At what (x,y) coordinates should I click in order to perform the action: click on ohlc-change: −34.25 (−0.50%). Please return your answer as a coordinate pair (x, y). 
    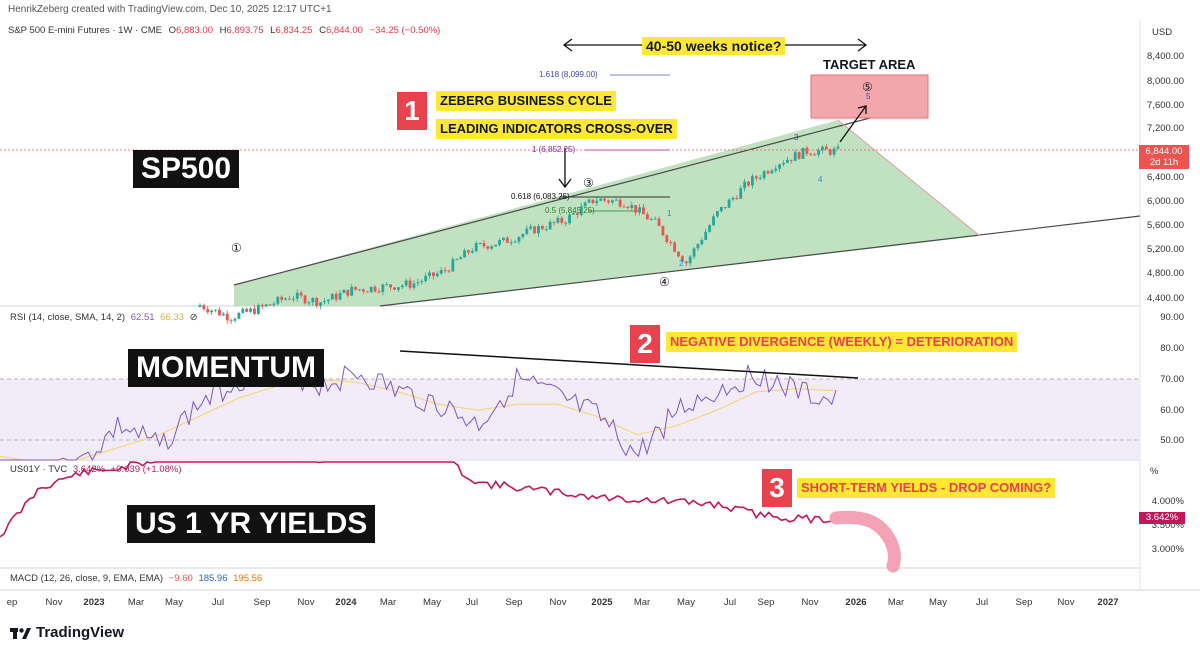
    Looking at the image, I should click on (405, 30).